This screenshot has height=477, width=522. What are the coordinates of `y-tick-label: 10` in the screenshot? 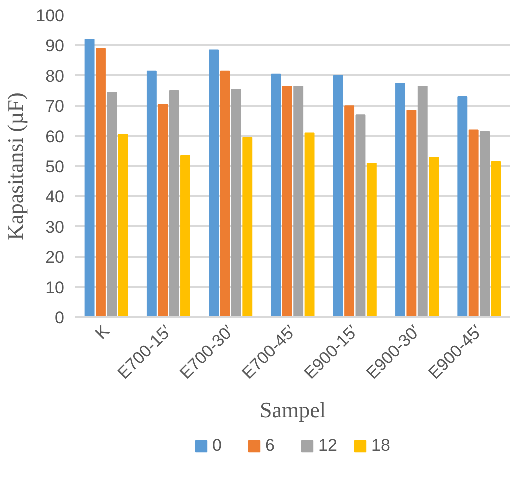 It's located at (55, 288).